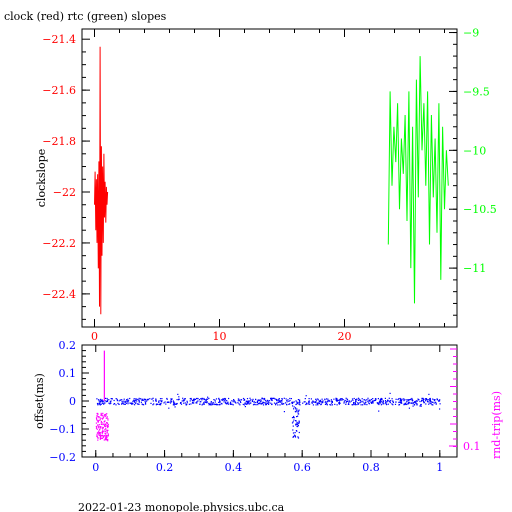 The height and width of the screenshot is (512, 512). What do you see at coordinates (418, 180) in the screenshot?
I see `series-rtc` at bounding box center [418, 180].